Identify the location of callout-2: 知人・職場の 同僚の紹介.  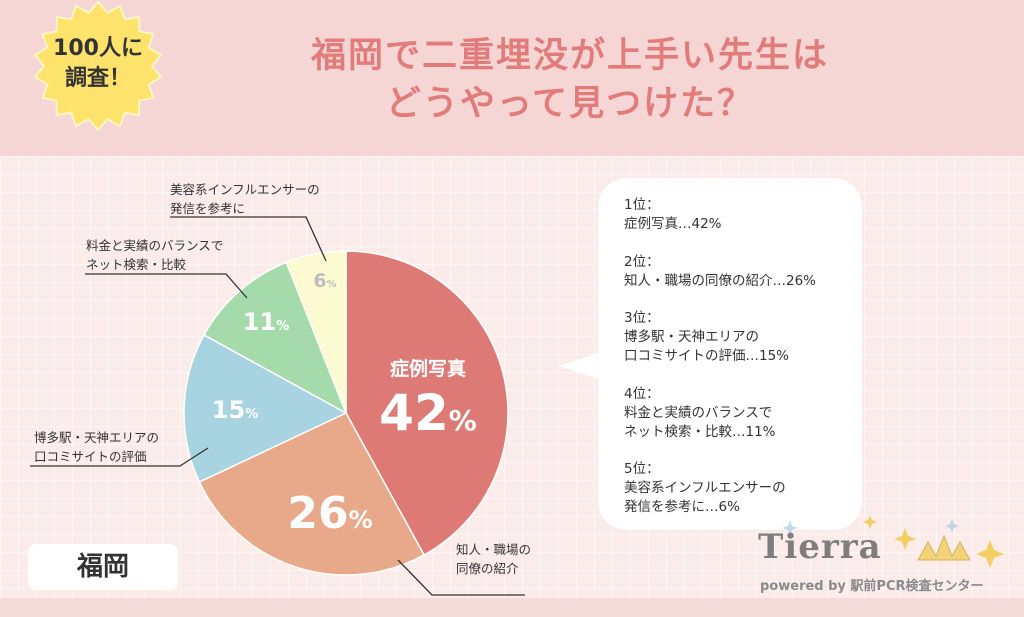
(493, 559).